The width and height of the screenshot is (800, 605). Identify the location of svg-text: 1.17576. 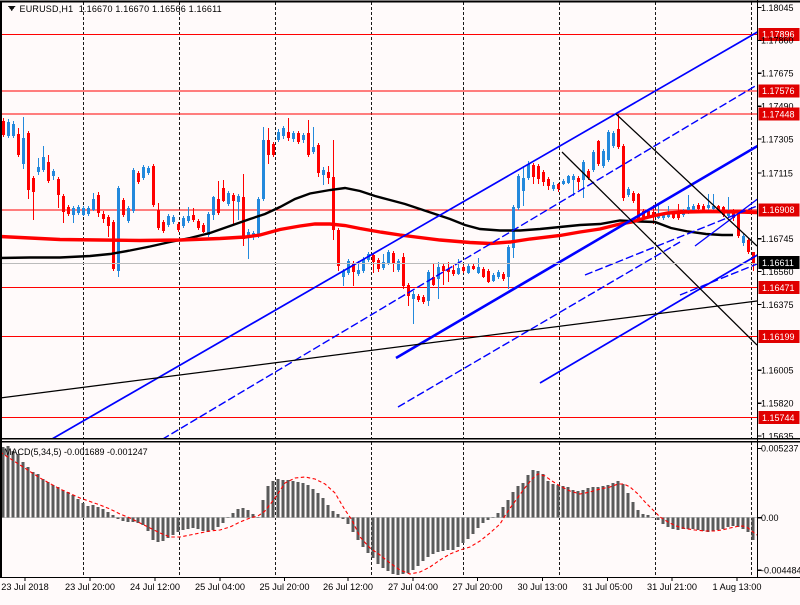
(778, 91).